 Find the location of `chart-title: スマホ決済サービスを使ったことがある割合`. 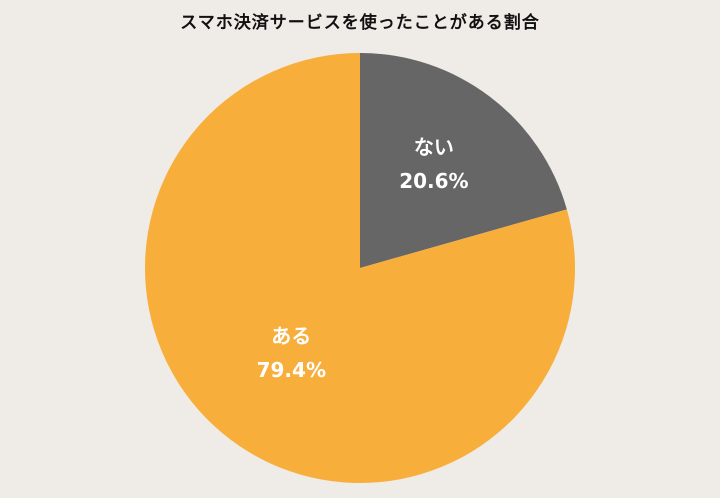

chart-title: スマホ決済サービスを使ったことがある割合 is located at coordinates (360, 23).